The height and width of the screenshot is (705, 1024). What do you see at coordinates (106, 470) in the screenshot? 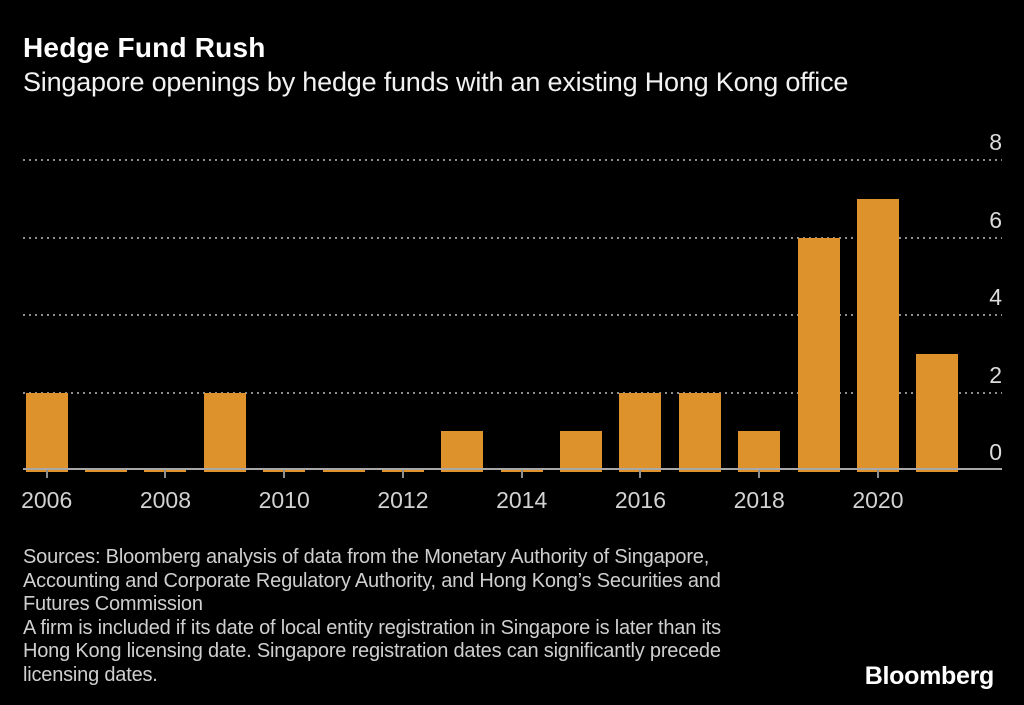
I see `bar-2007` at bounding box center [106, 470].